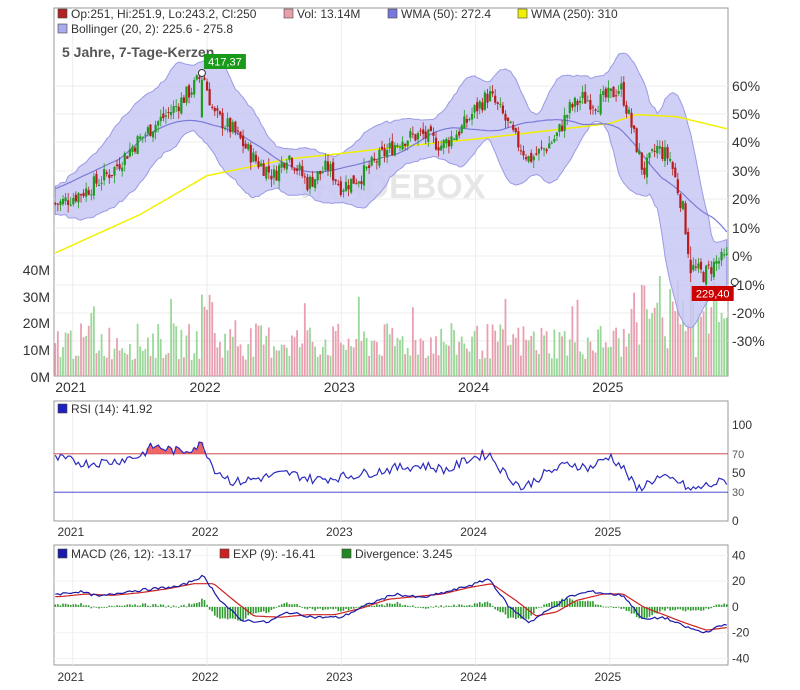  What do you see at coordinates (391, 607) in the screenshot?
I see `macd-signal-line` at bounding box center [391, 607].